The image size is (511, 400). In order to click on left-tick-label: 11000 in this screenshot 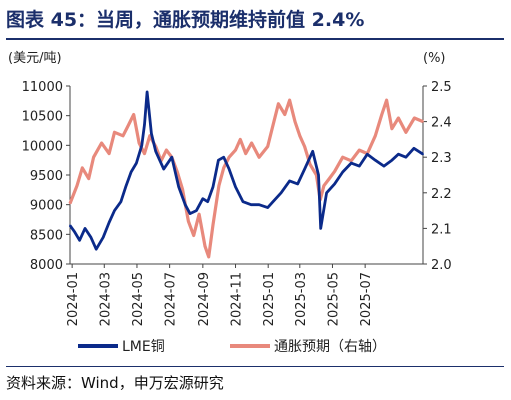, I will do `click(42, 87)`.